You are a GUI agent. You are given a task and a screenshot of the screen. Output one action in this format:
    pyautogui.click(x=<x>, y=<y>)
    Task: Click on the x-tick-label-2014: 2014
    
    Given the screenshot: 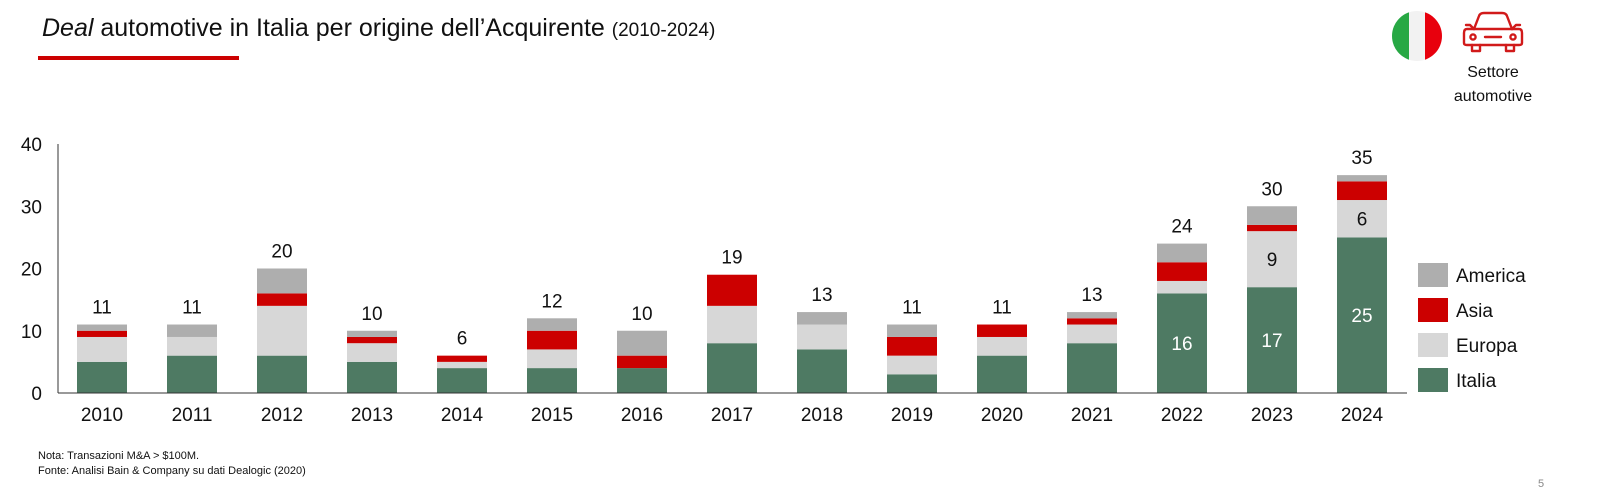 What is the action you would take?
    pyautogui.click(x=462, y=415)
    